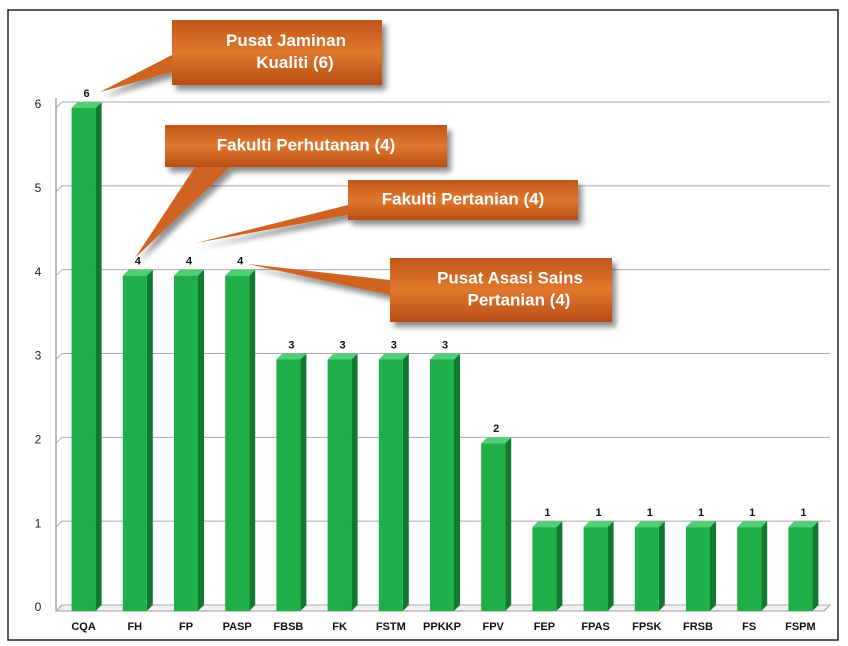 This screenshot has height=646, width=848. Describe the element at coordinates (38, 188) in the screenshot. I see `y-tick-label: 5` at that location.